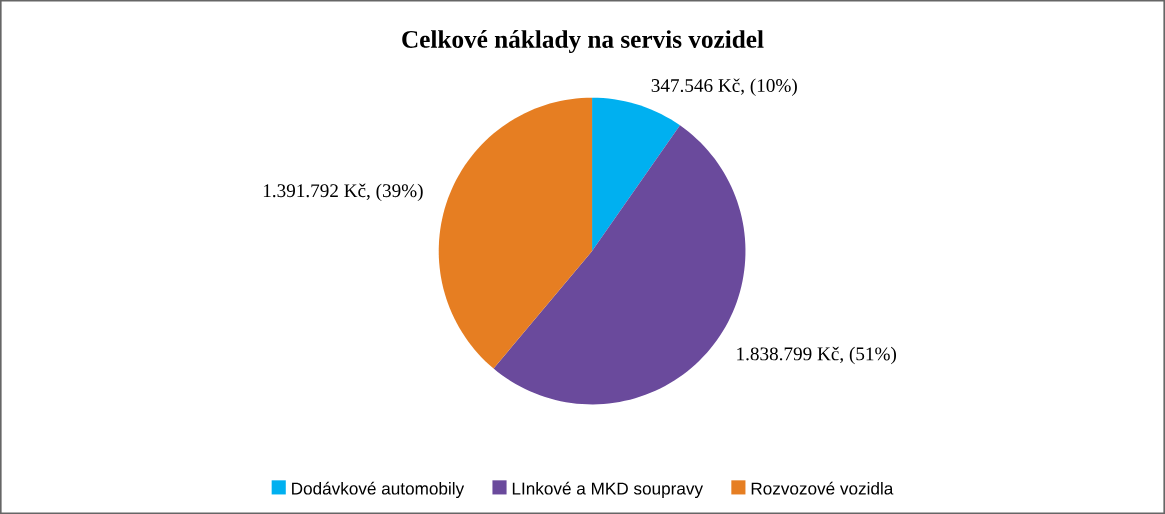  I want to click on chart-title: Celkové náklady na servis vozidel, so click(583, 41).